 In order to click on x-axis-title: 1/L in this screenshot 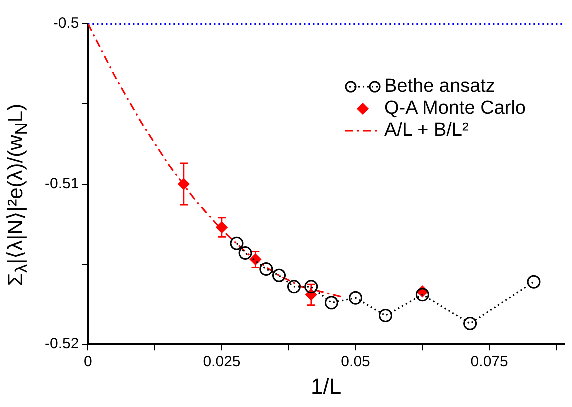, I will do `click(326, 386)`.